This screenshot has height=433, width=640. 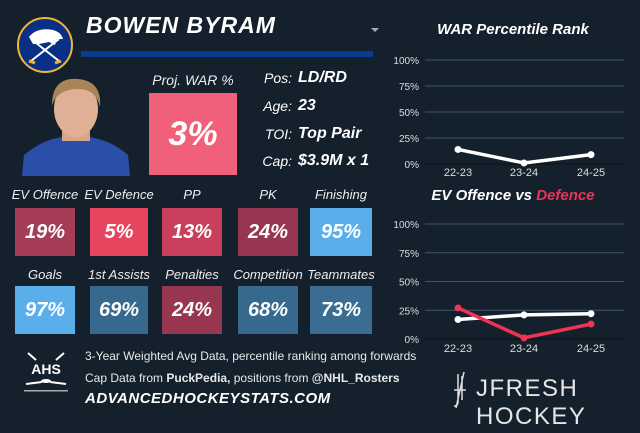 I want to click on jfresh-logo-icon, so click(x=459, y=390).